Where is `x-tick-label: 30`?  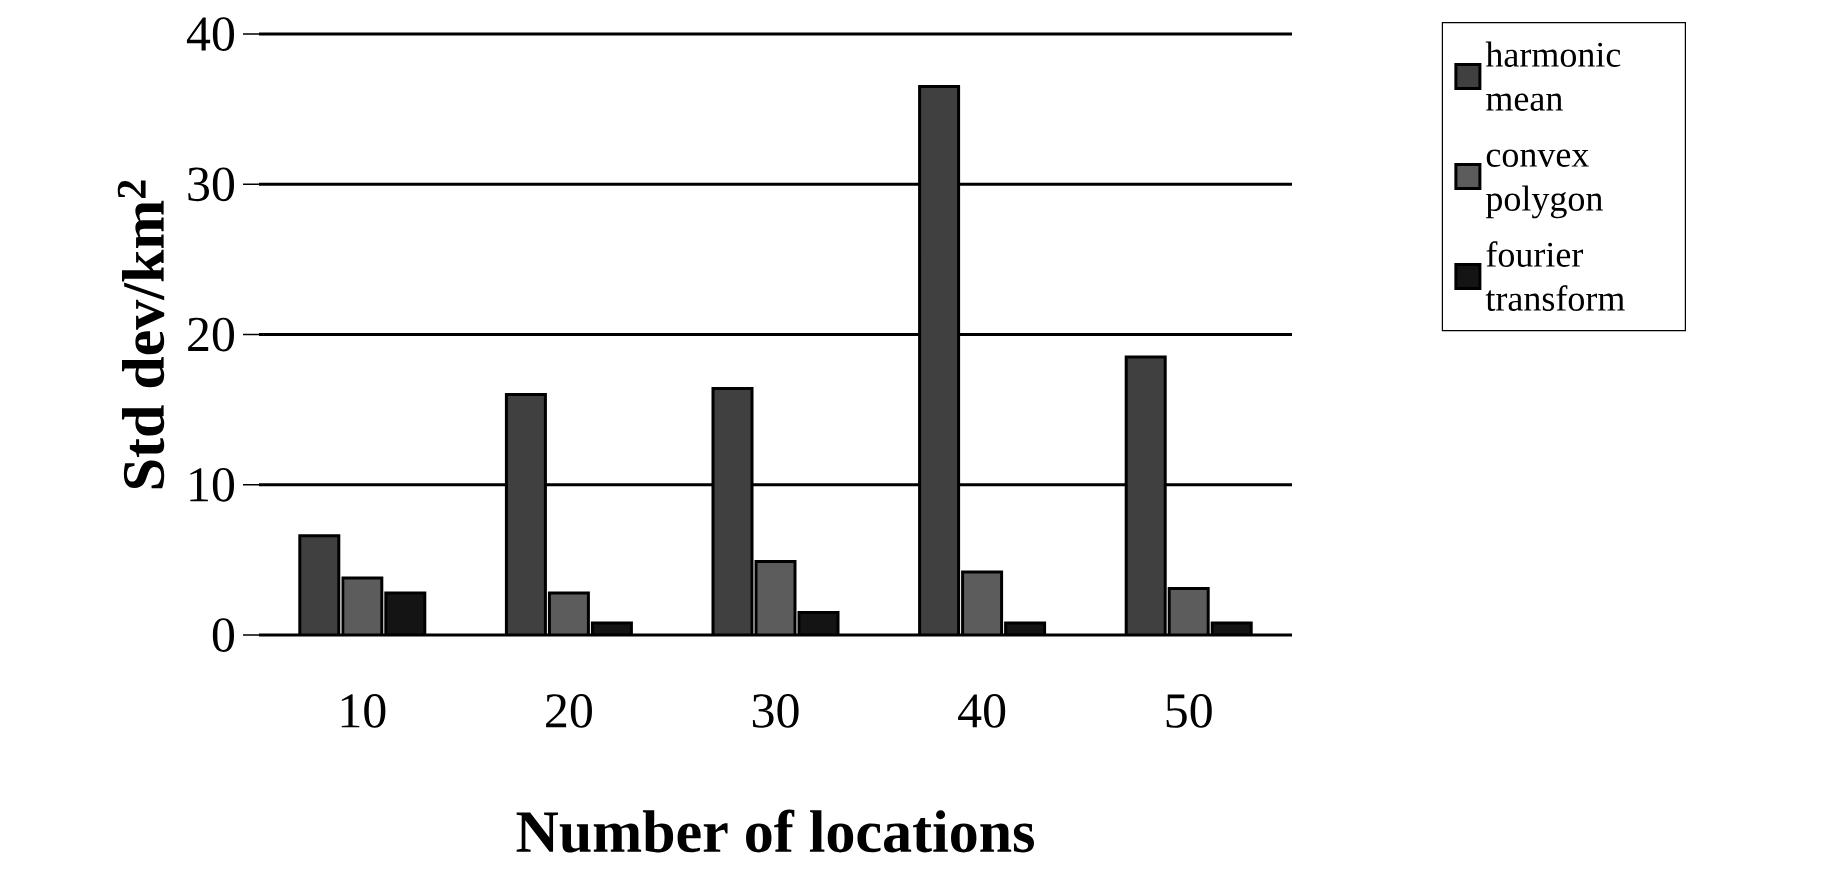
x-tick-label: 30 is located at coordinates (775, 711).